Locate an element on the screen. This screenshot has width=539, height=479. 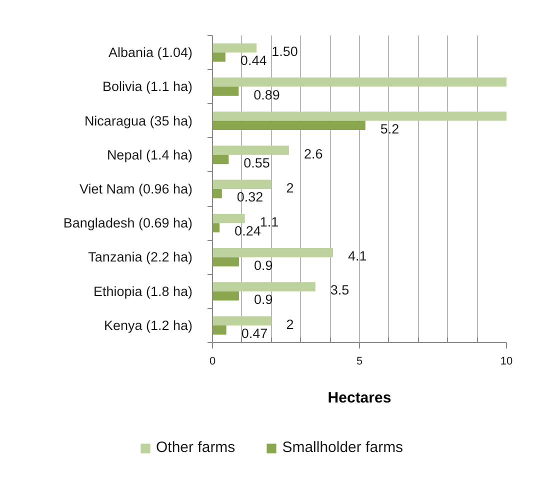
y-tick-label: Tanzania (2.2 ha) is located at coordinates (140, 257).